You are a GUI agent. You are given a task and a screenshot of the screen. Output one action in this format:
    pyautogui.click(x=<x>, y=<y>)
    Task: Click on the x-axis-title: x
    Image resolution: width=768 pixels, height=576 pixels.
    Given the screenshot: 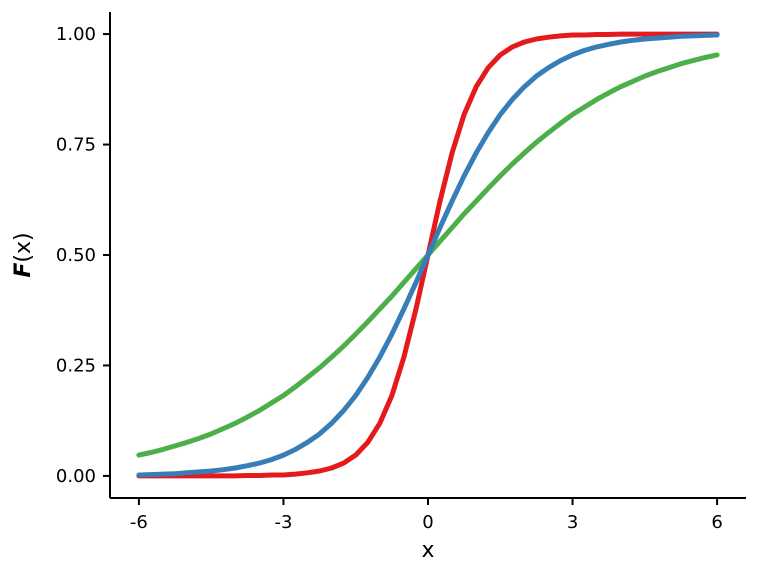 What is the action you would take?
    pyautogui.click(x=427, y=550)
    